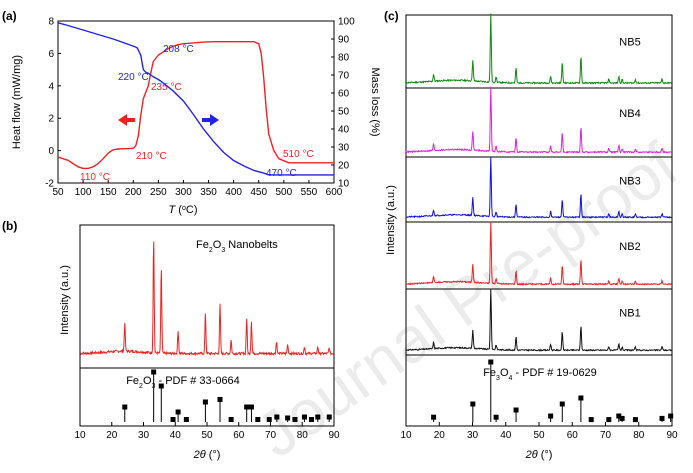 This screenshot has height=473, width=693. What do you see at coordinates (83, 192) in the screenshot?
I see `x-tick-label: 100` at bounding box center [83, 192].